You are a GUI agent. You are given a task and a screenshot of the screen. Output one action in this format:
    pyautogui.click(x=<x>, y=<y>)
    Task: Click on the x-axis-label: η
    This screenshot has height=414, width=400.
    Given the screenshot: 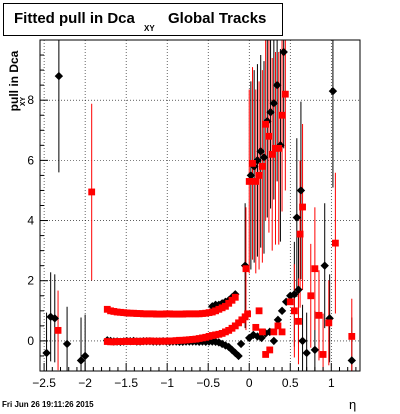 What is the action you would take?
    pyautogui.click(x=353, y=404)
    